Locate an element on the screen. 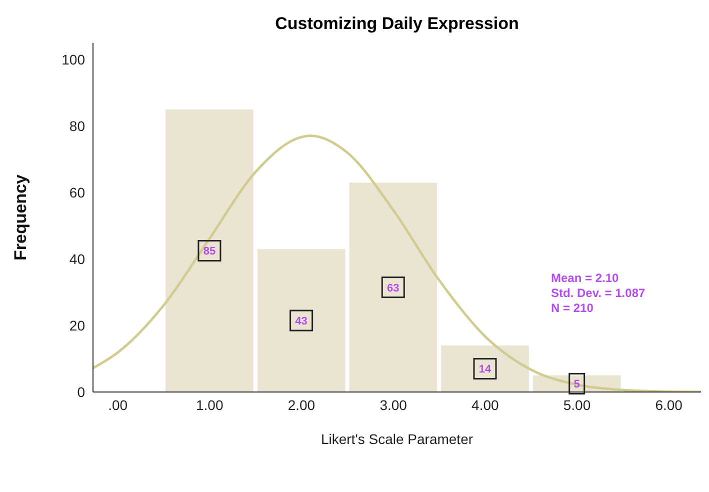  annotation: Std. Dev. = 1.087 is located at coordinates (598, 293).